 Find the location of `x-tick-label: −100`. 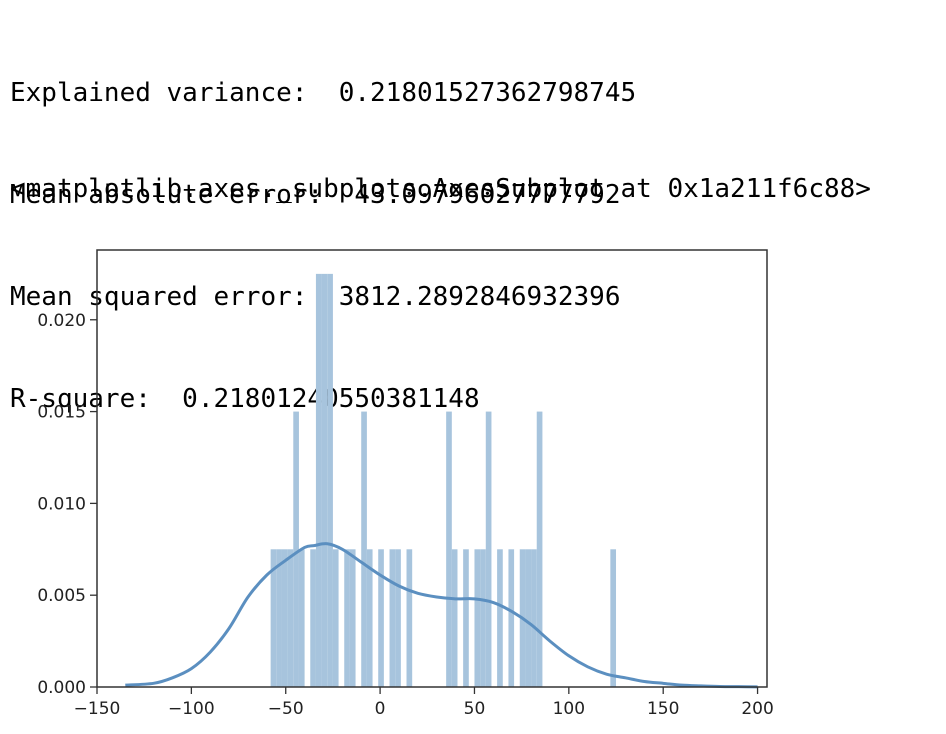

x-tick-label: −100 is located at coordinates (191, 709).